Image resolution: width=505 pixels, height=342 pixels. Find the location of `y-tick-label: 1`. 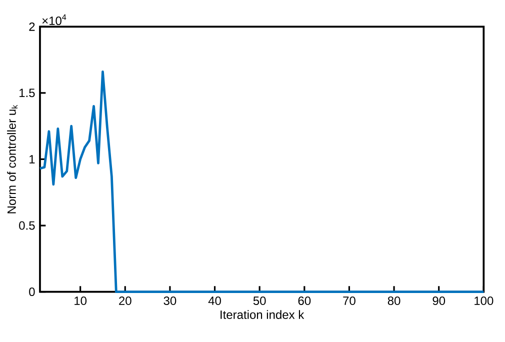

y-tick-label: 1 is located at coordinates (32, 159).